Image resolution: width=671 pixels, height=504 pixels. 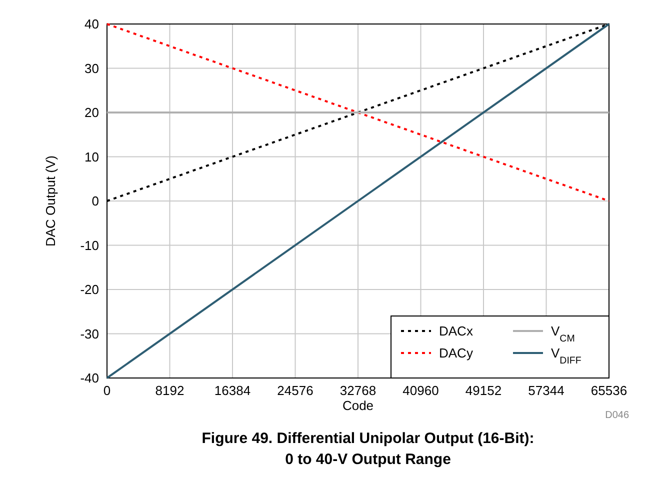 I want to click on x-tick-label: 65536, so click(x=609, y=390).